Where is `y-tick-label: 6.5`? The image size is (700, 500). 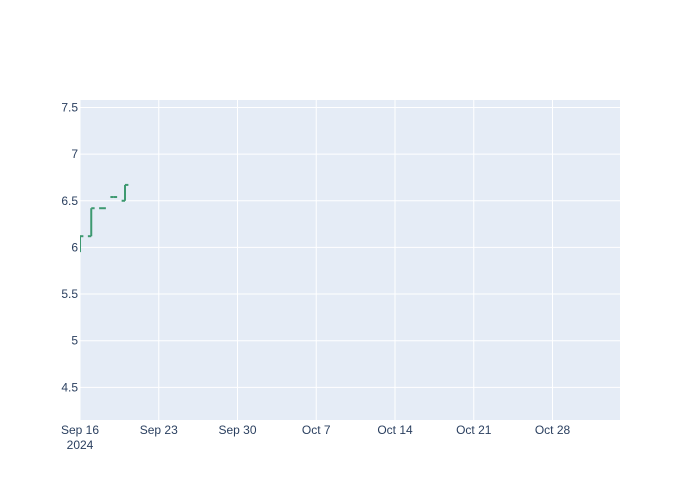 y-tick-label: 6.5 is located at coordinates (69, 201).